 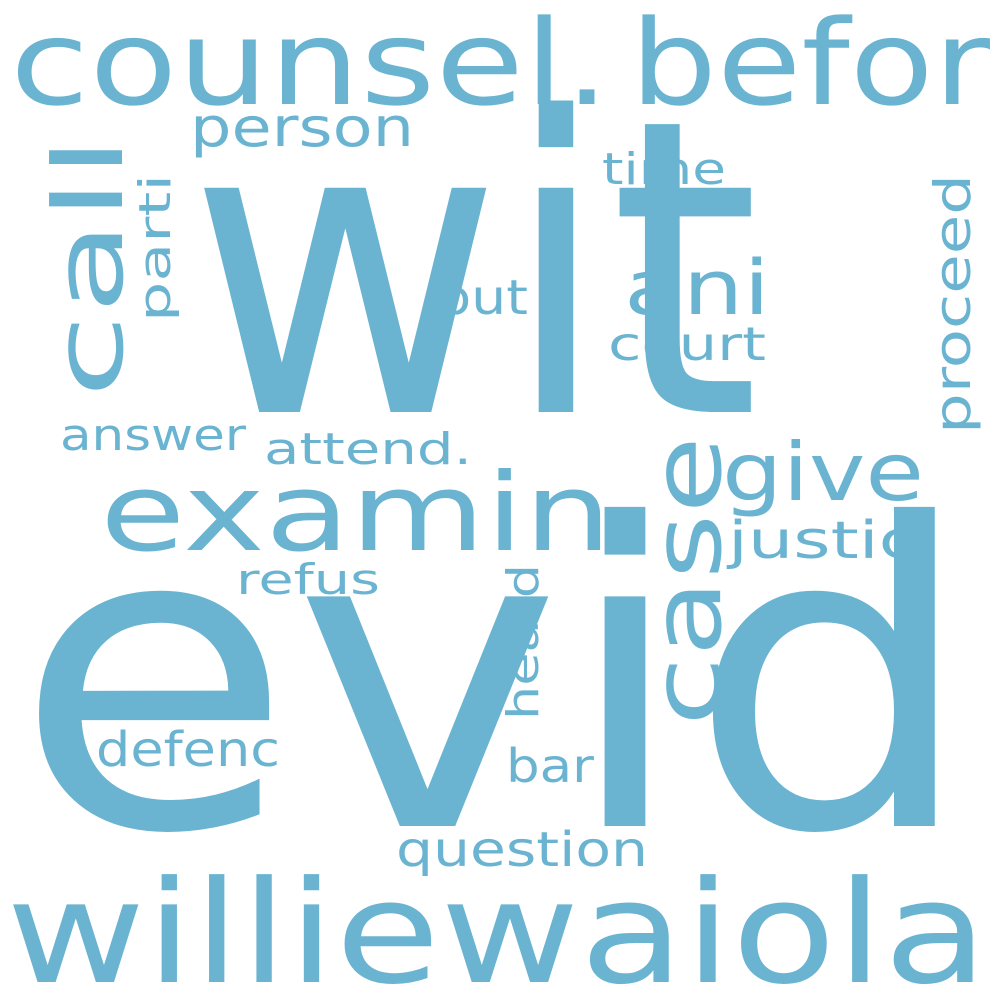 What do you see at coordinates (497, 925) in the screenshot?
I see `word-williewaiola: williewaiola` at bounding box center [497, 925].